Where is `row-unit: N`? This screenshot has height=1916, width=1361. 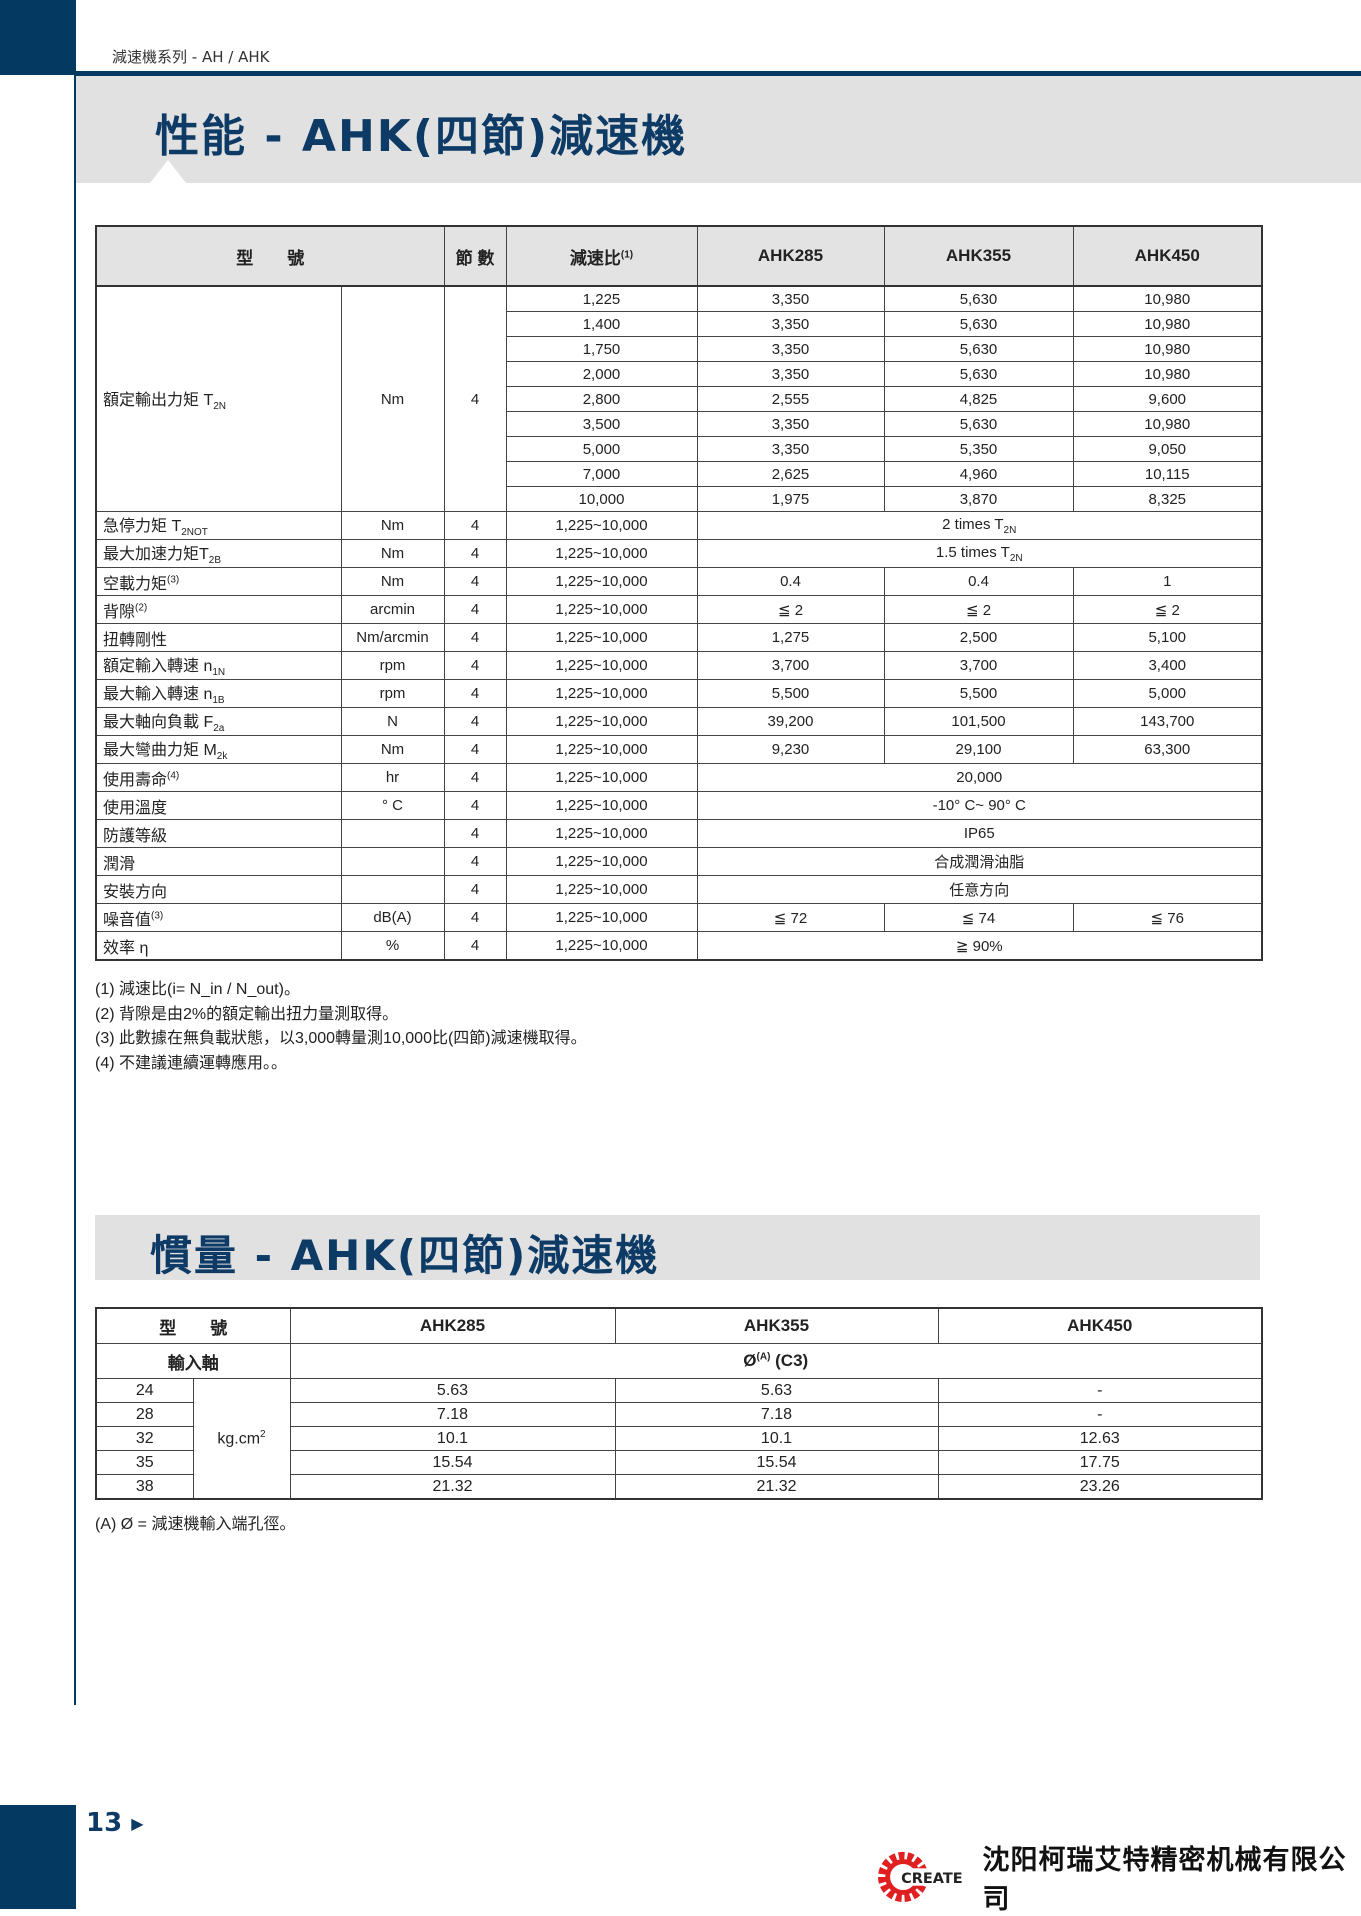
row-unit: N is located at coordinates (392, 721).